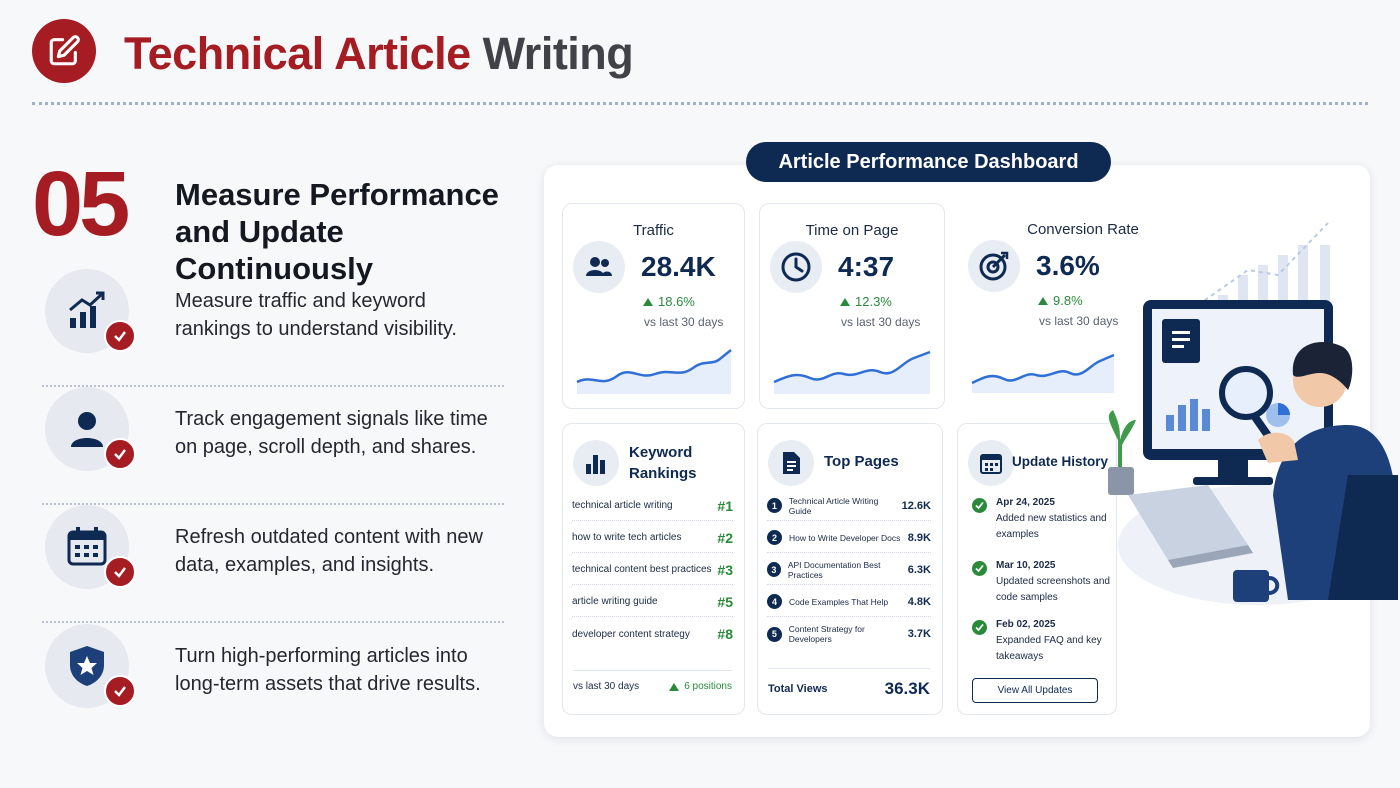  What do you see at coordinates (663, 463) in the screenshot?
I see `card-title: Keyword Rankings` at bounding box center [663, 463].